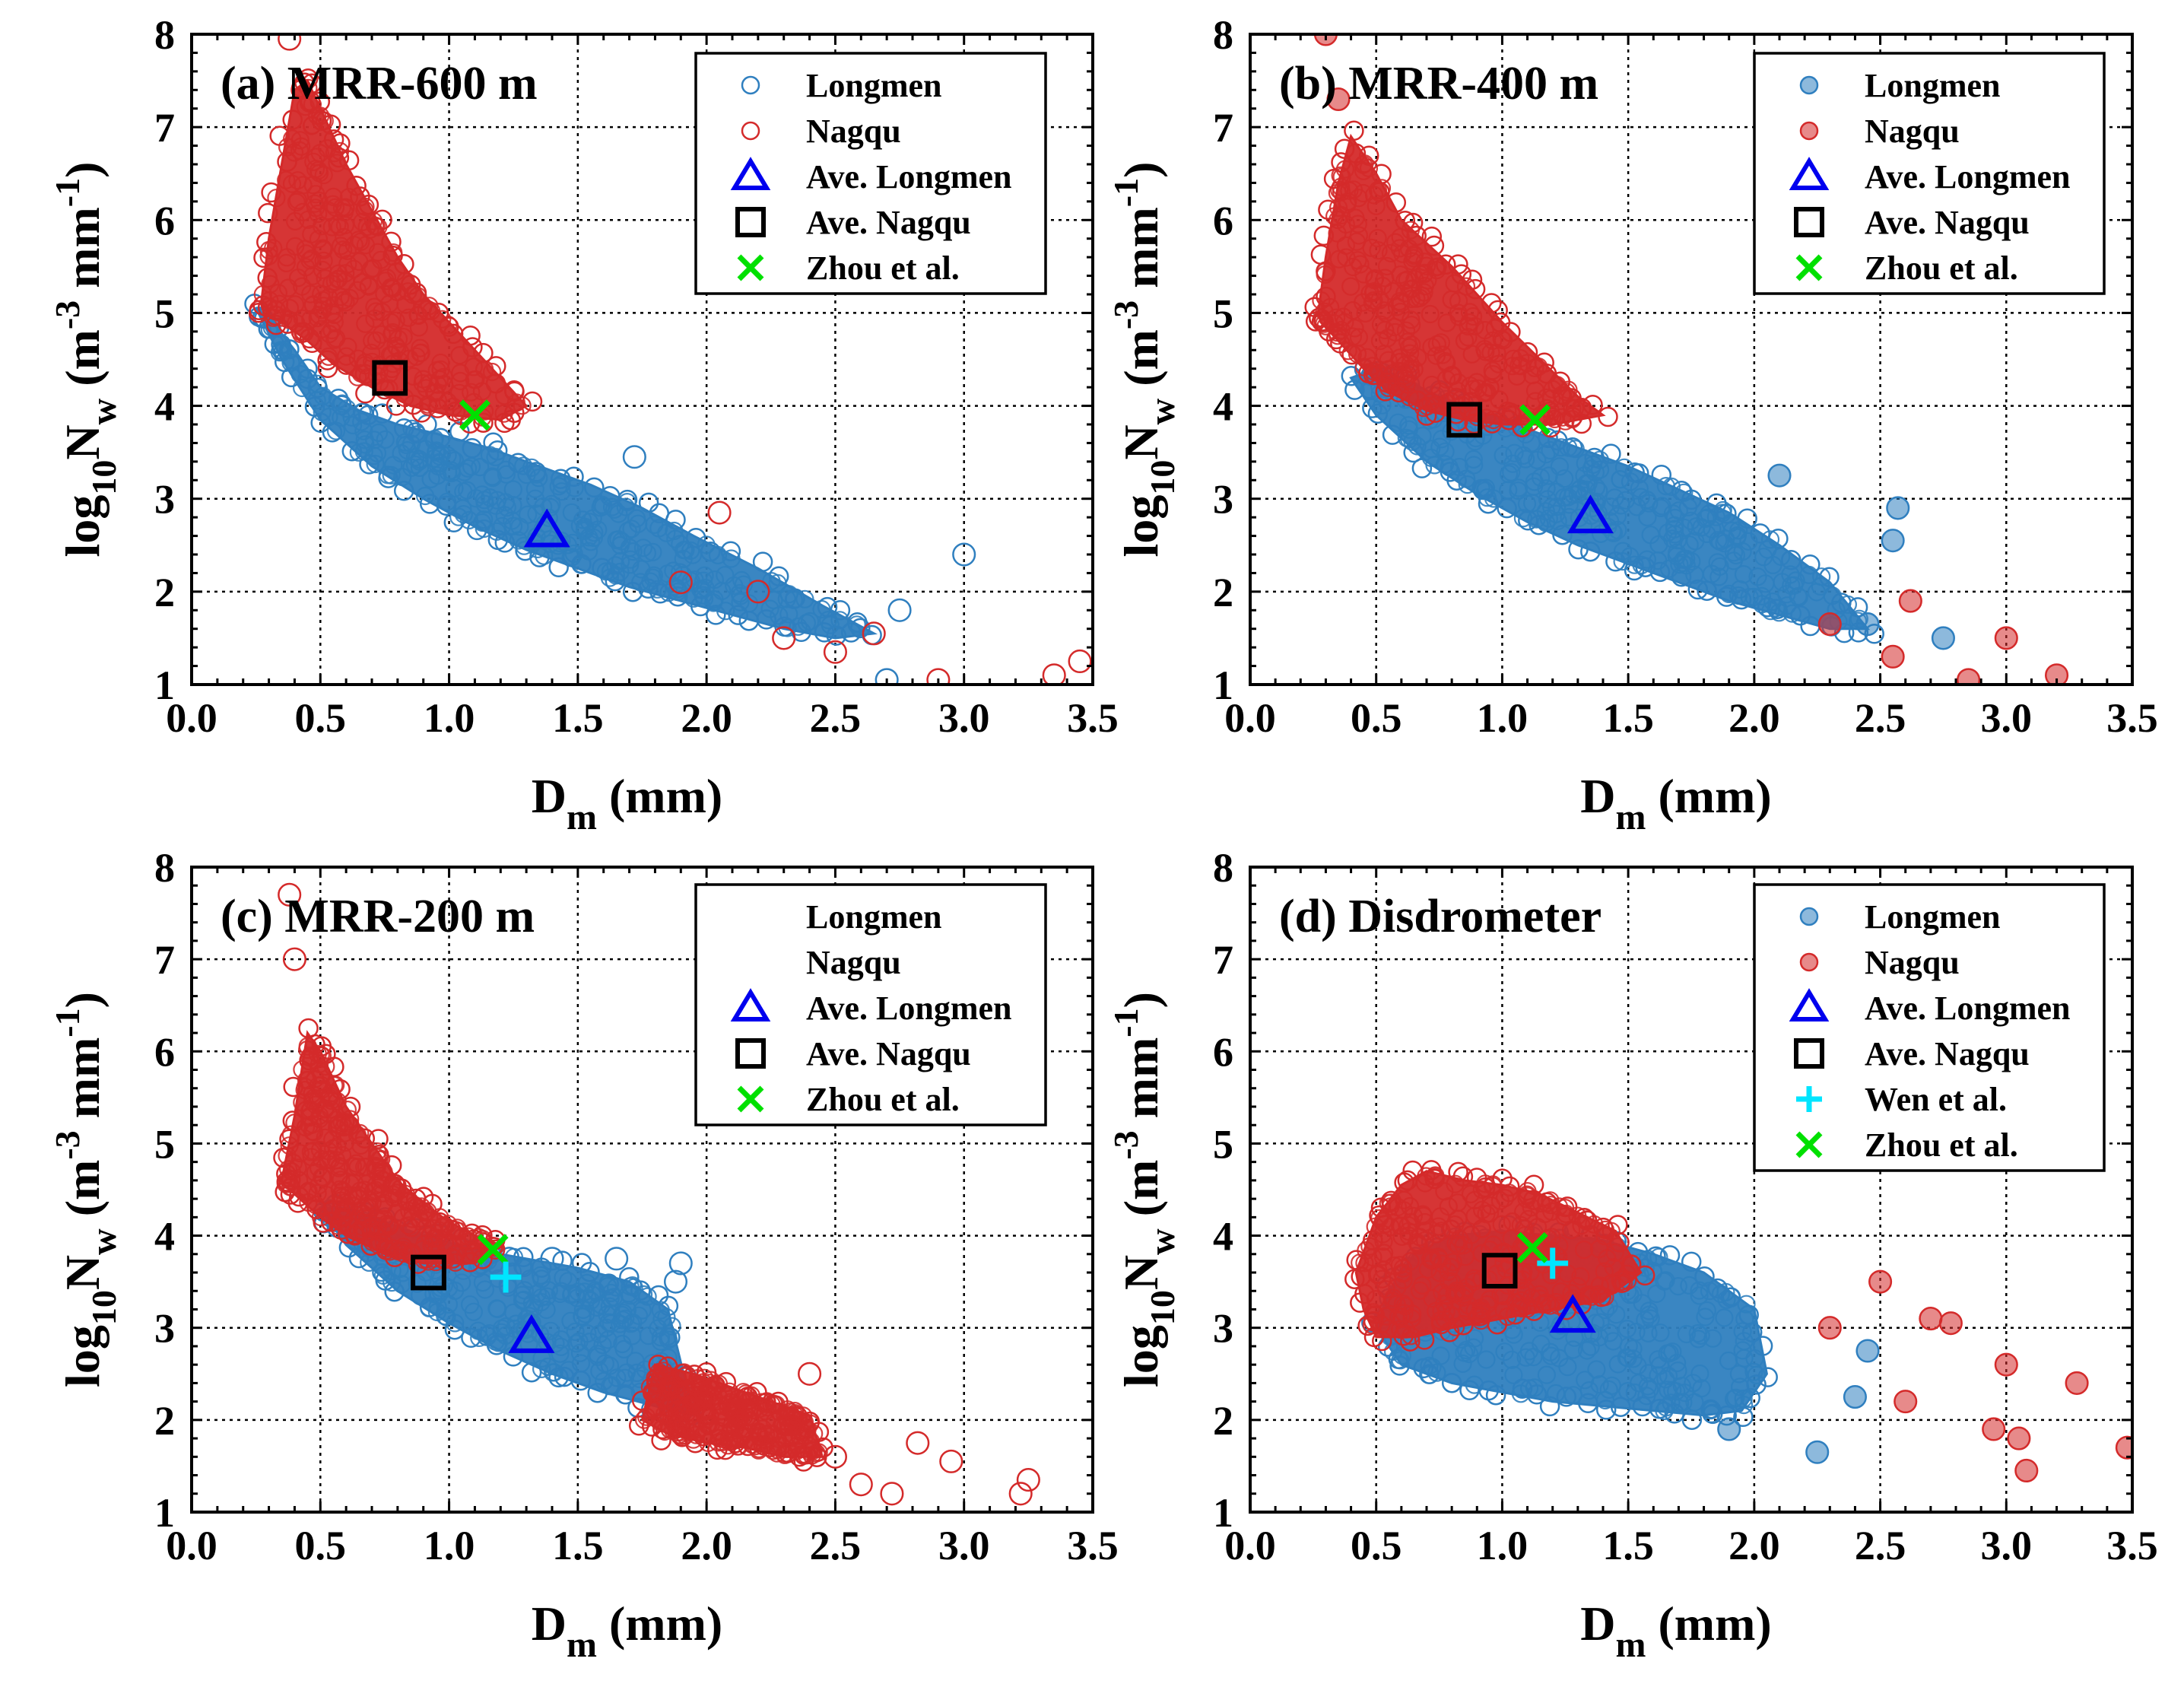 The image size is (2184, 1703). What do you see at coordinates (610, 490) in the screenshot?
I see `series-longmen` at bounding box center [610, 490].